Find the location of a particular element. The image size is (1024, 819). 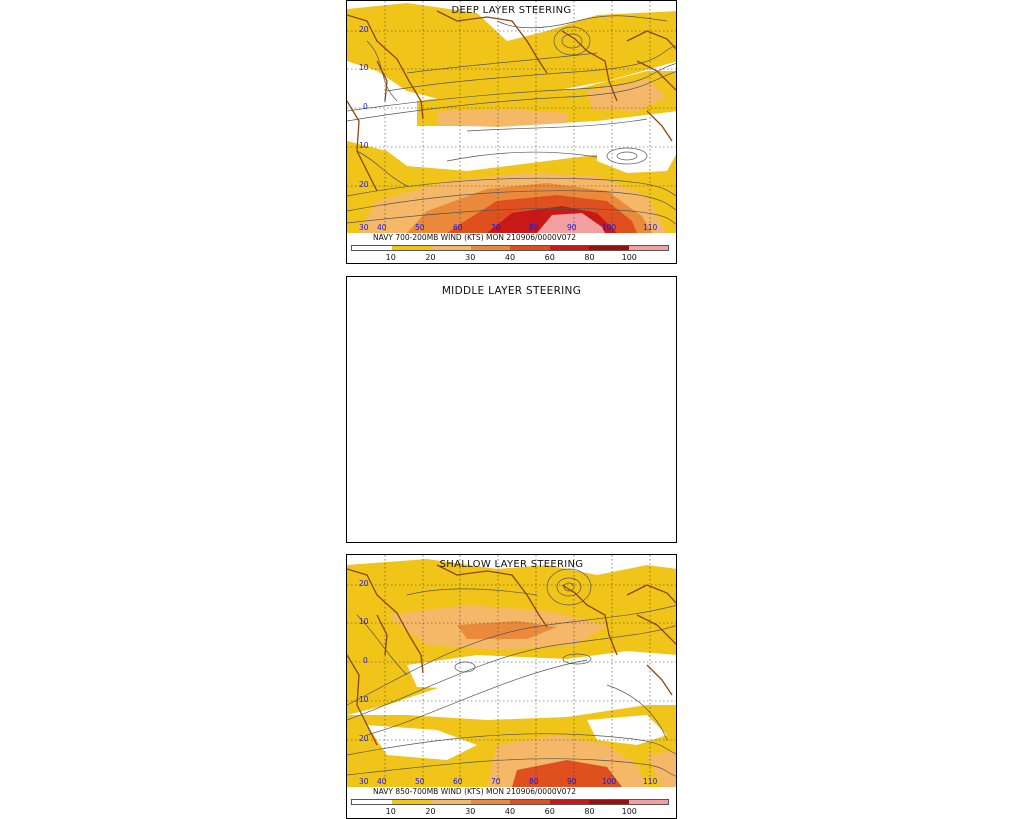

deep-layer-map is located at coordinates (511, 117).